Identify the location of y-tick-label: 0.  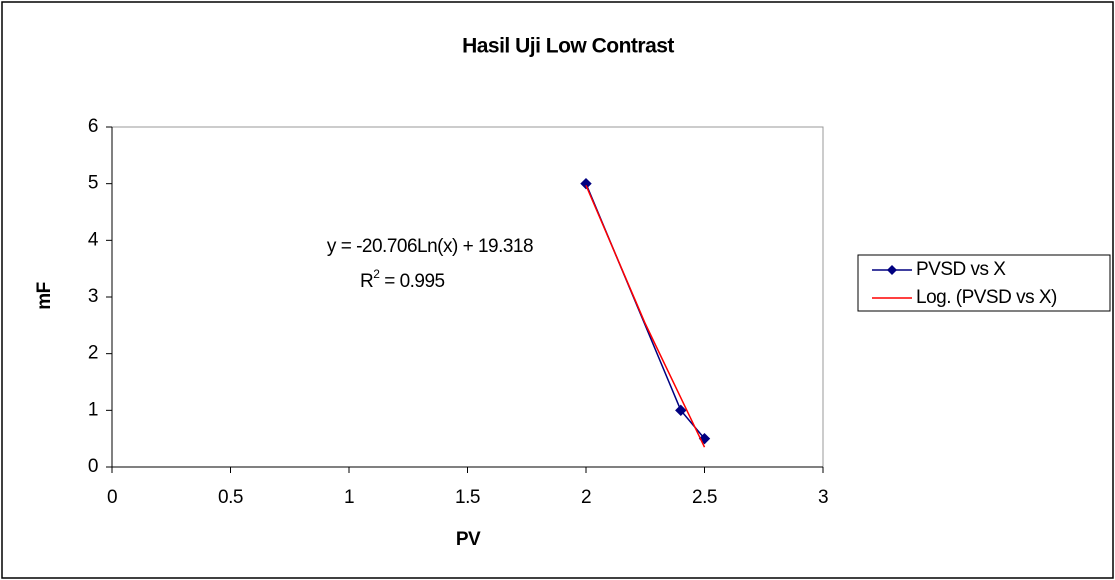
(93, 466).